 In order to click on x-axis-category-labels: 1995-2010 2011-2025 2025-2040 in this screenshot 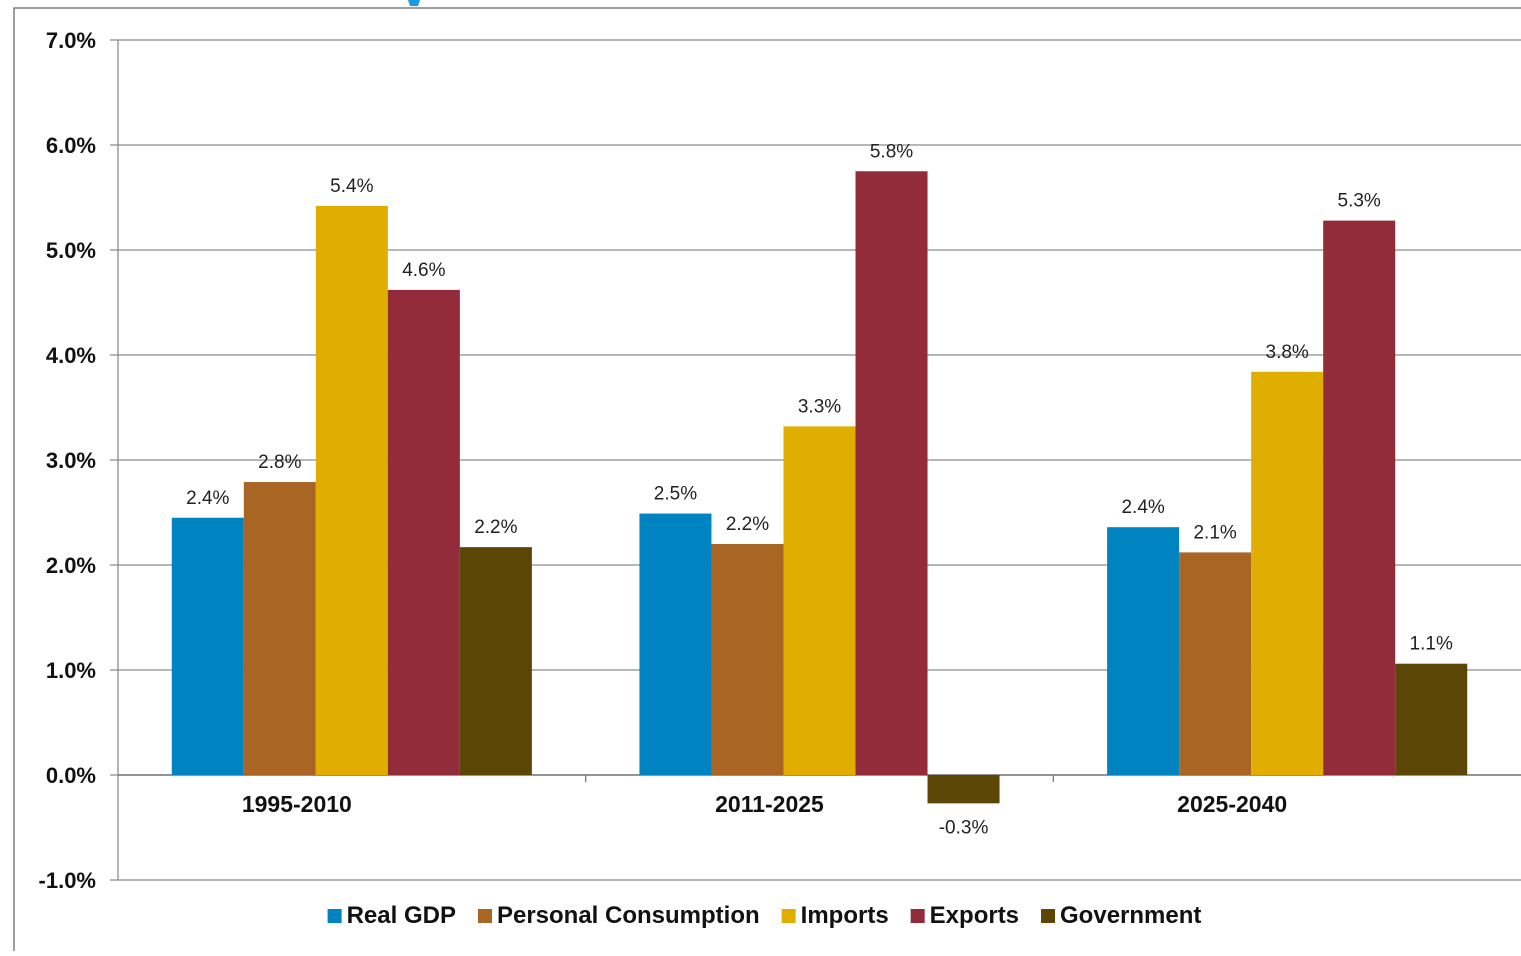, I will do `click(764, 804)`.